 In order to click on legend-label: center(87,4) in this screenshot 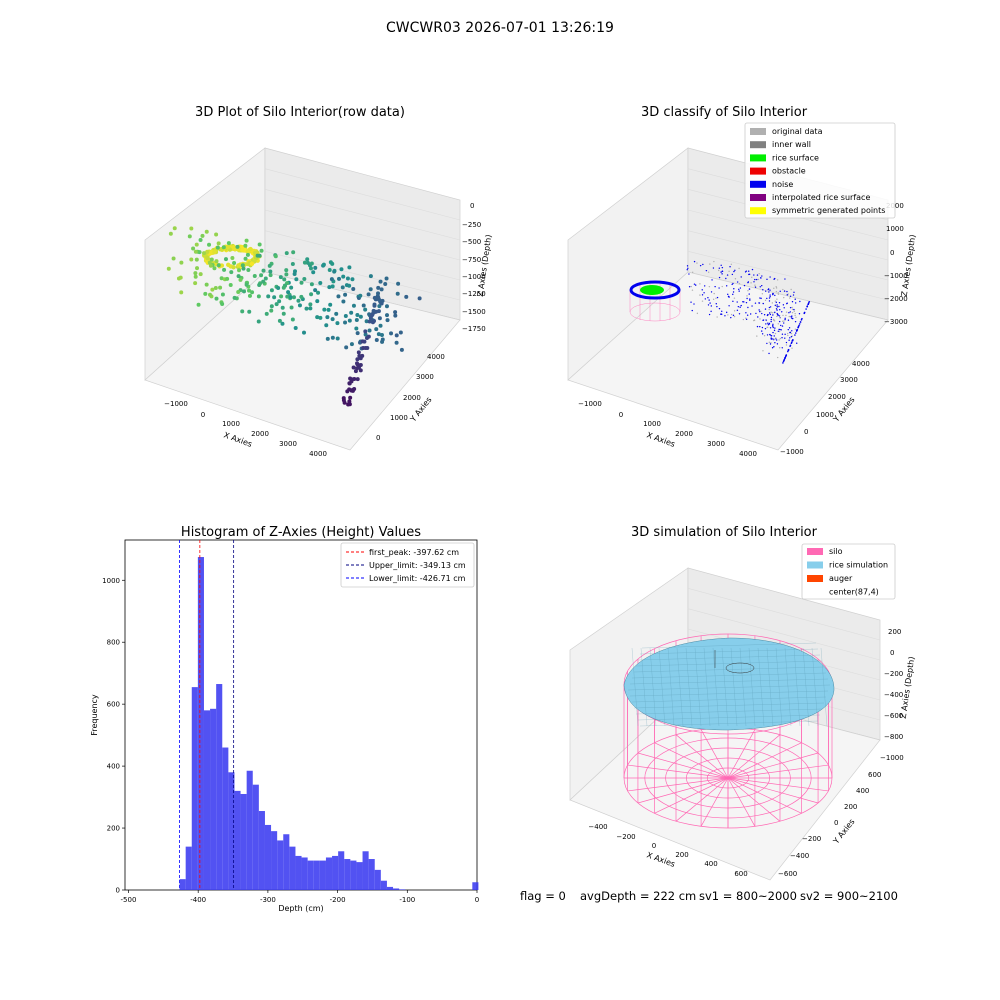, I will do `click(854, 592)`.